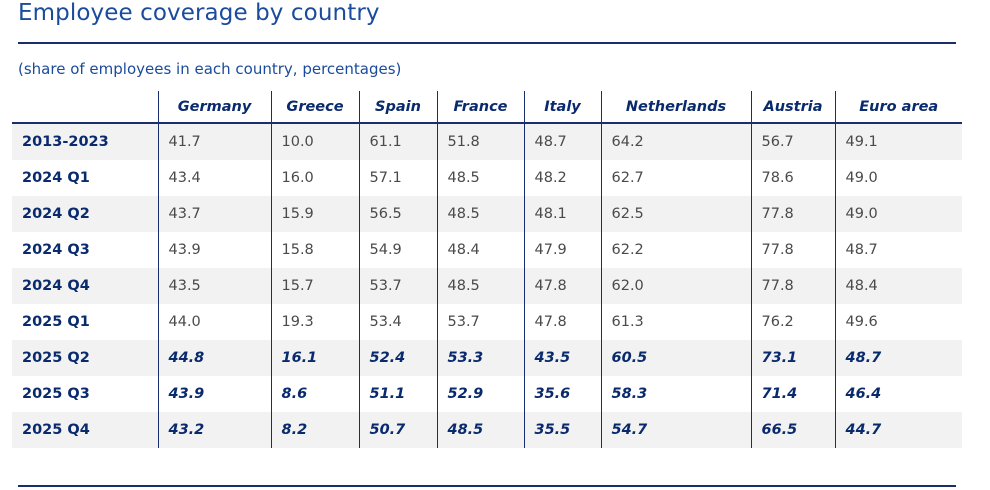 The image size is (990, 490). I want to click on column-header: Spain, so click(397, 107).